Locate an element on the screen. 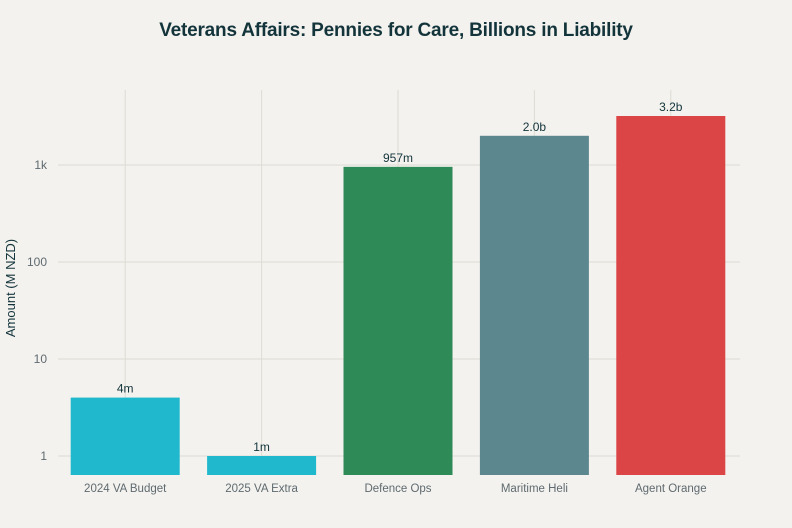  data-label: 3.2b is located at coordinates (671, 107).